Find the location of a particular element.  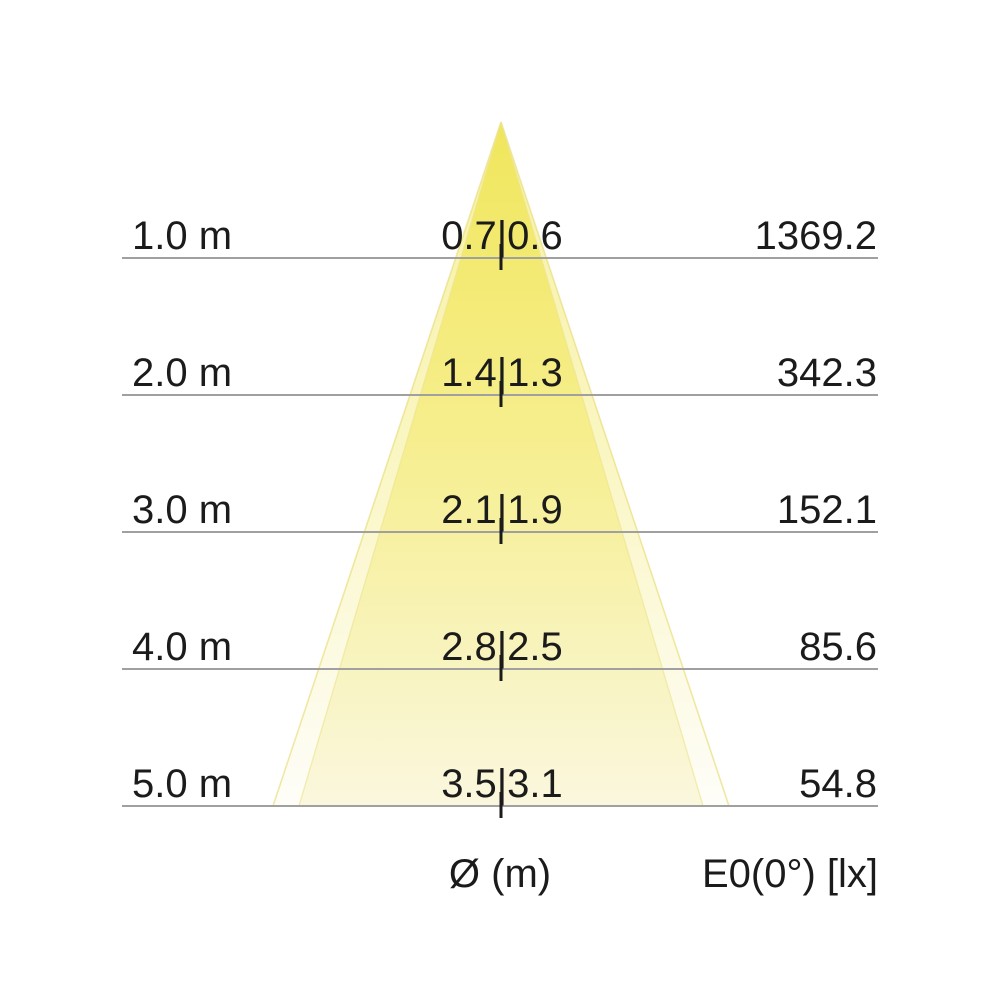

illuminance-value: 152.1 is located at coordinates (826, 510).